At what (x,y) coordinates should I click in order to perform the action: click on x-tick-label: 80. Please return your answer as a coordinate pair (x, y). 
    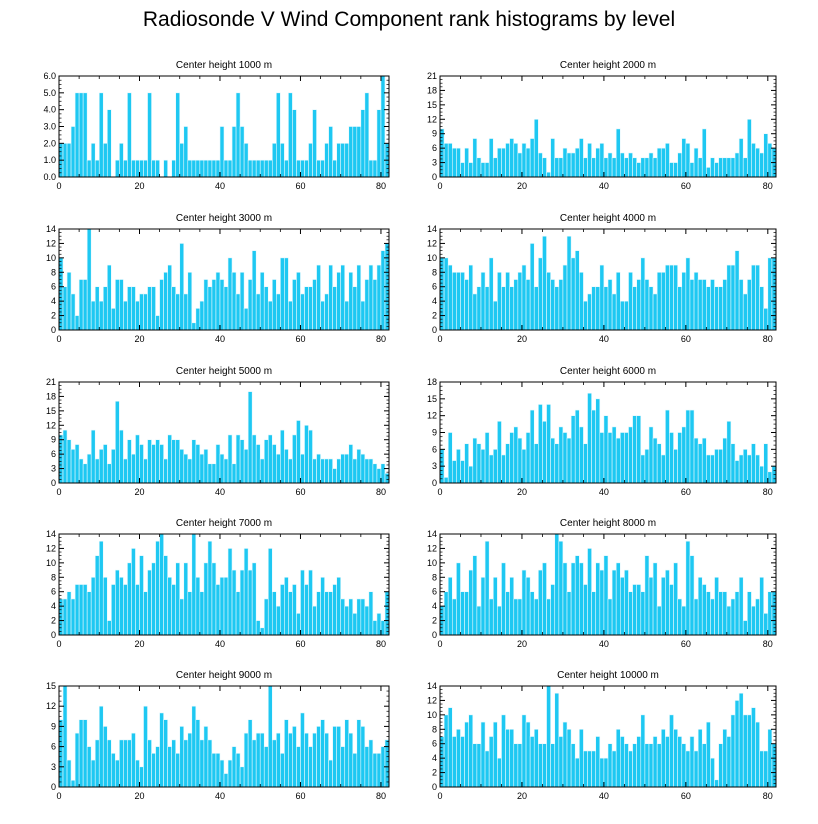
    Looking at the image, I should click on (381, 492).